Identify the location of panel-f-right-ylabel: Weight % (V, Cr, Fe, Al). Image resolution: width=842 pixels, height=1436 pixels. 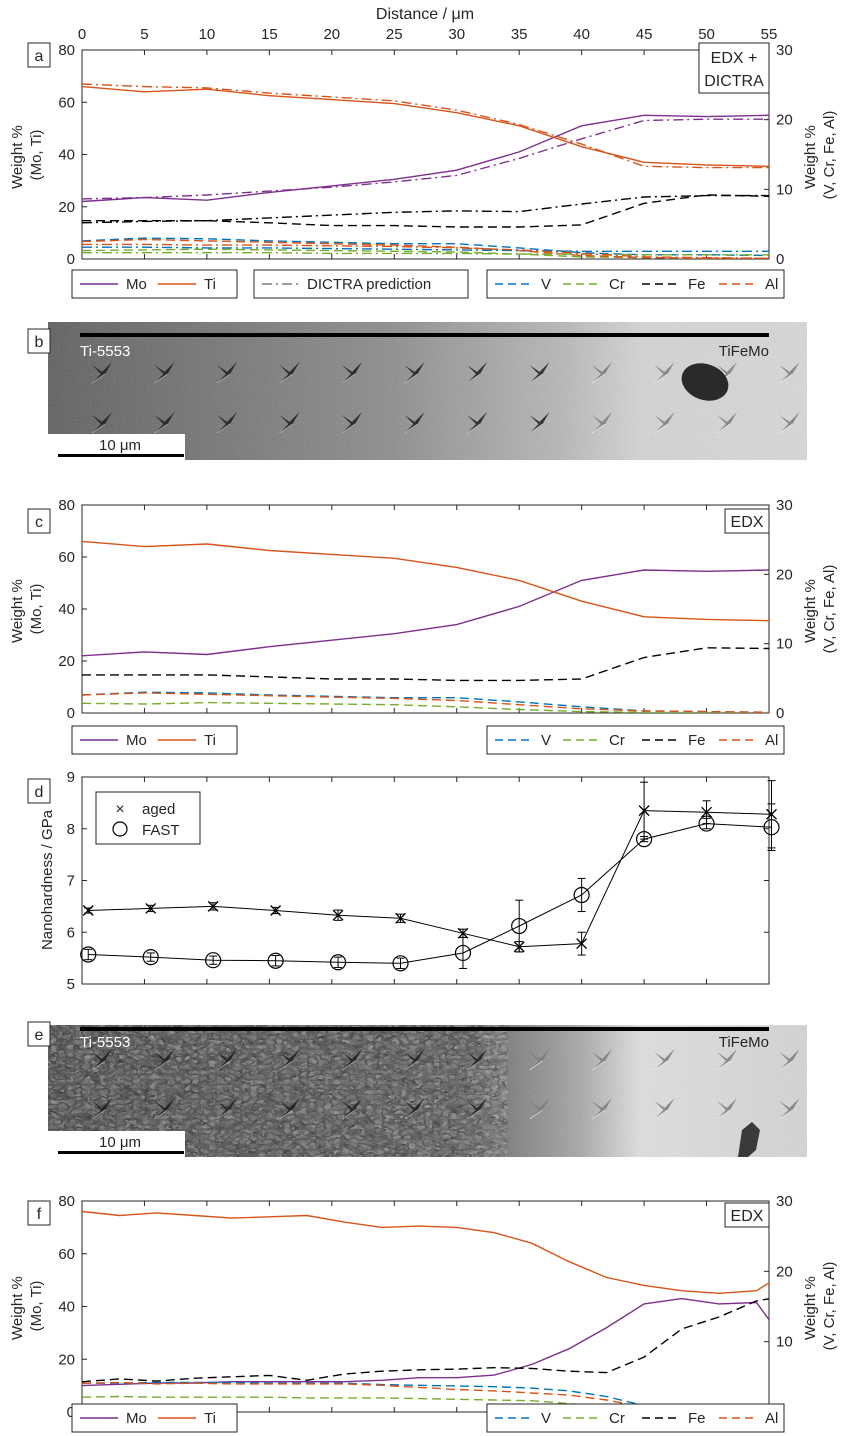
(820, 1306).